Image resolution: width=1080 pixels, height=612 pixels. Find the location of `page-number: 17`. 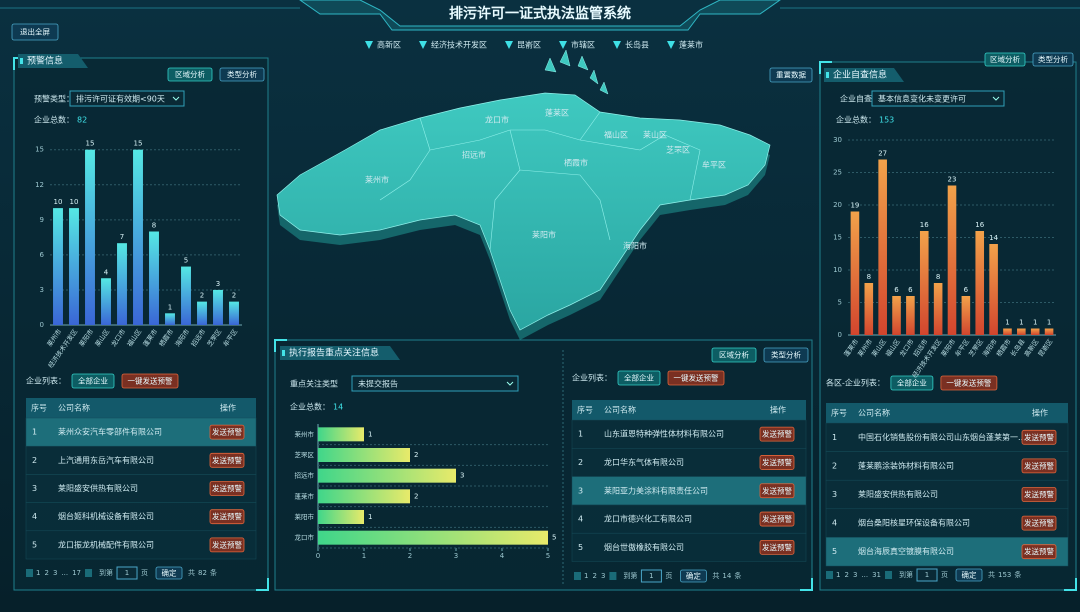

page-number: 17 is located at coordinates (76, 573).